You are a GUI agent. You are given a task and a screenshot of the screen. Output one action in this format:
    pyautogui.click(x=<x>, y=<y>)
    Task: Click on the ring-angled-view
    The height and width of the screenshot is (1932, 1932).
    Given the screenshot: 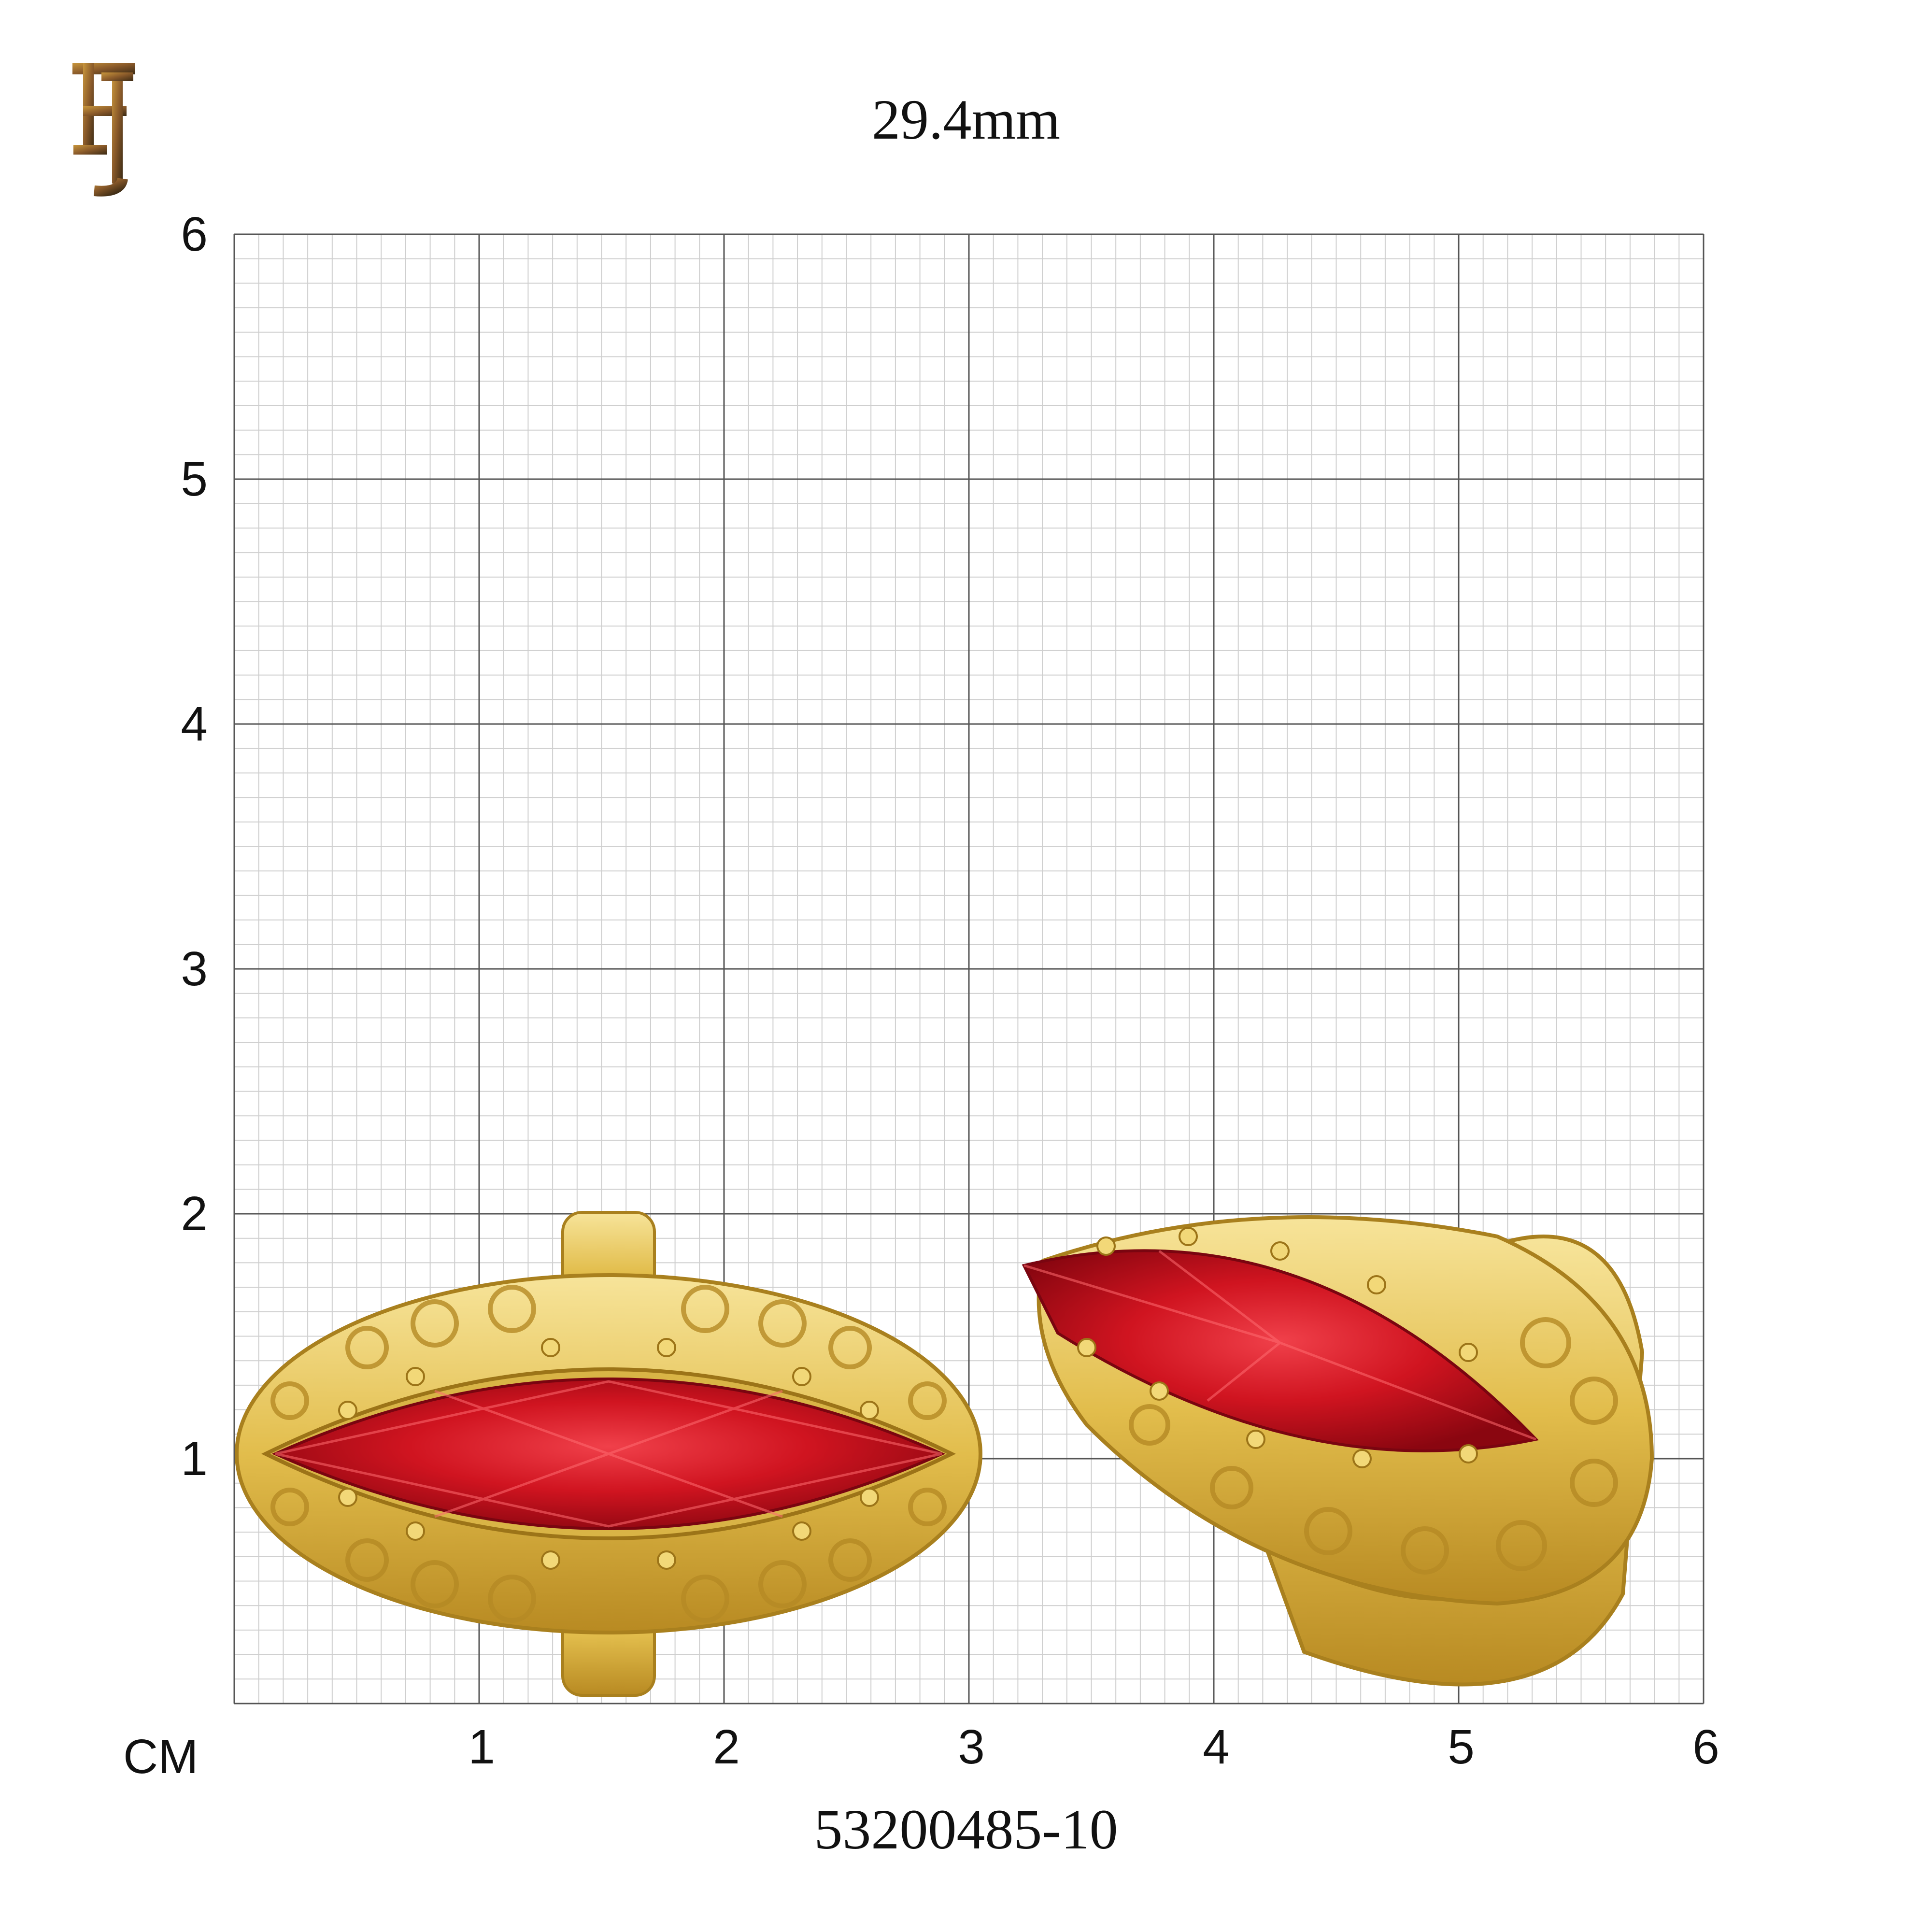 What is the action you would take?
    pyautogui.click(x=1338, y=1451)
    